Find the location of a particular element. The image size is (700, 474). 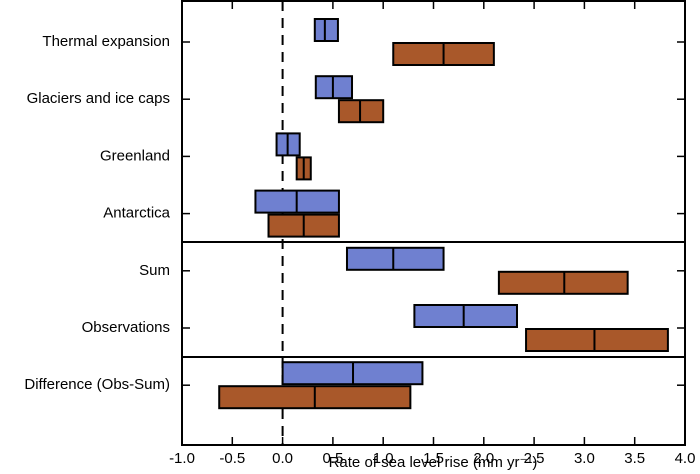

y-tick-label: Observations is located at coordinates (126, 327).